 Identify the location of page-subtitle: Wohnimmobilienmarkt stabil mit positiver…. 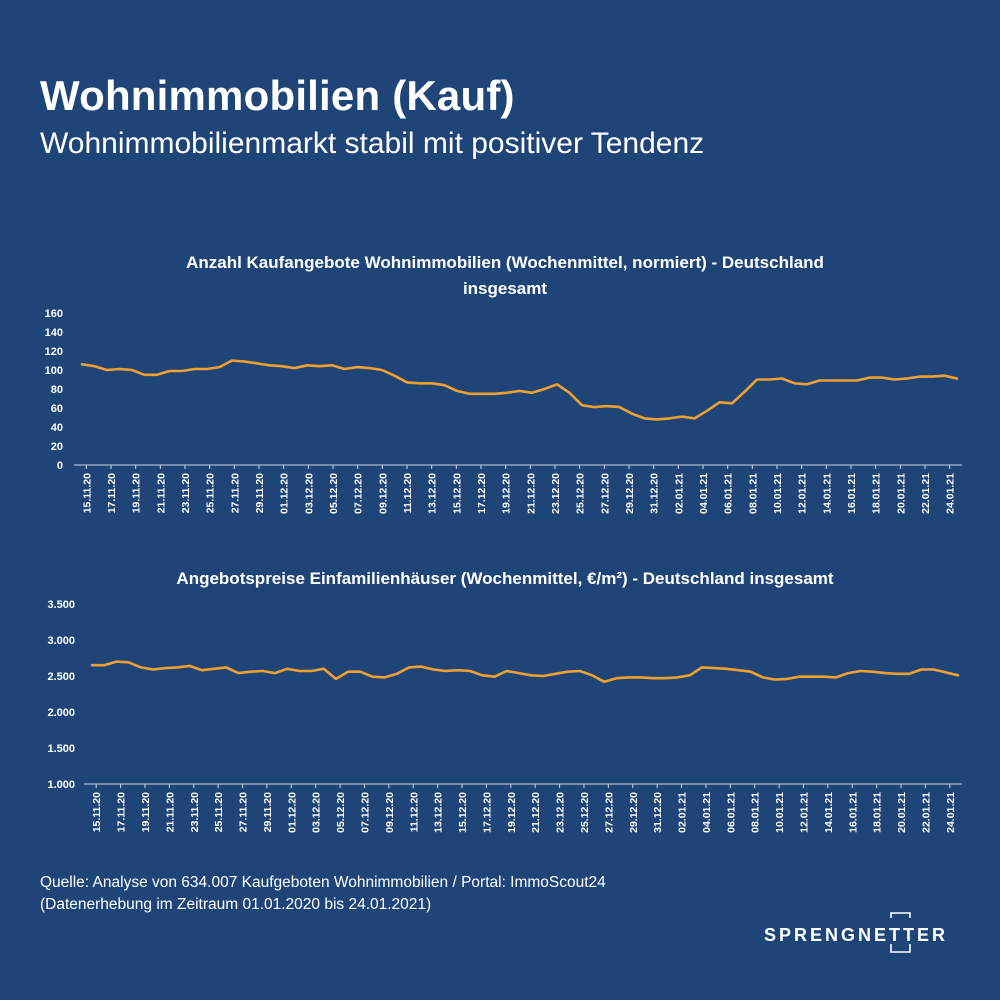
(372, 143).